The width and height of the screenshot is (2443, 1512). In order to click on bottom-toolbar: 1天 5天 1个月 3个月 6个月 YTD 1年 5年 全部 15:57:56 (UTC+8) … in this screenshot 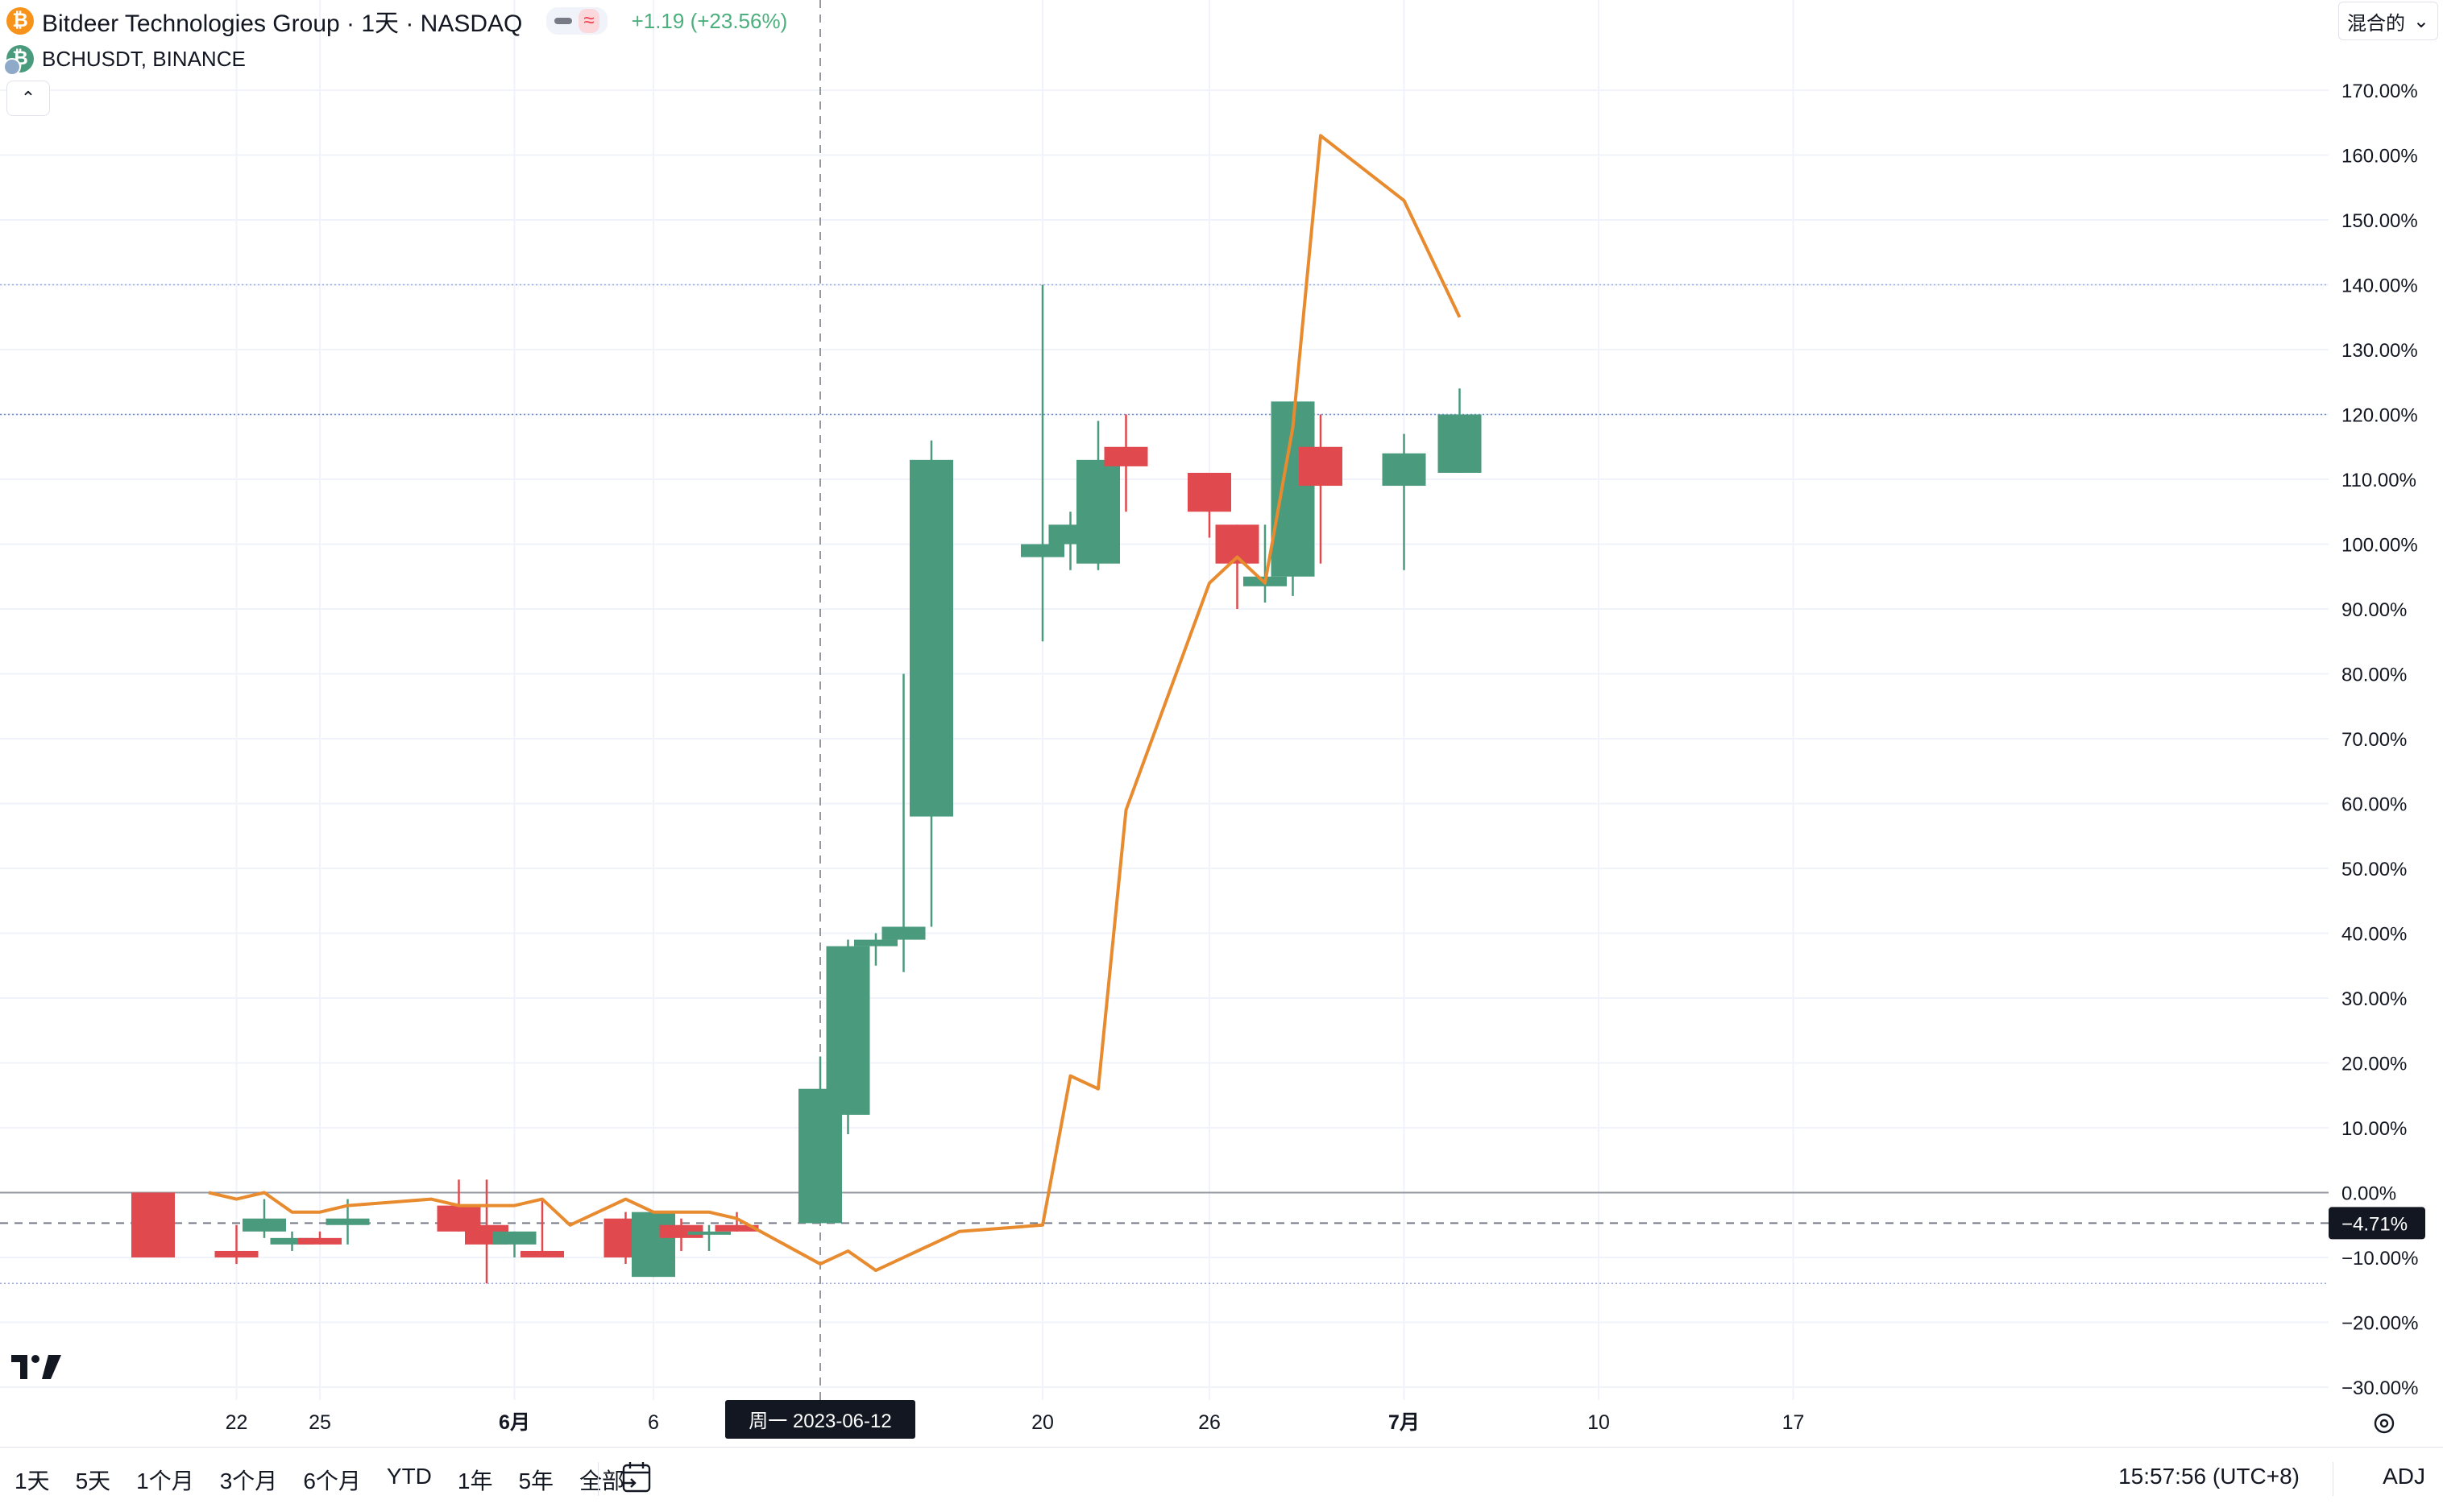, I will do `click(1221, 1480)`.